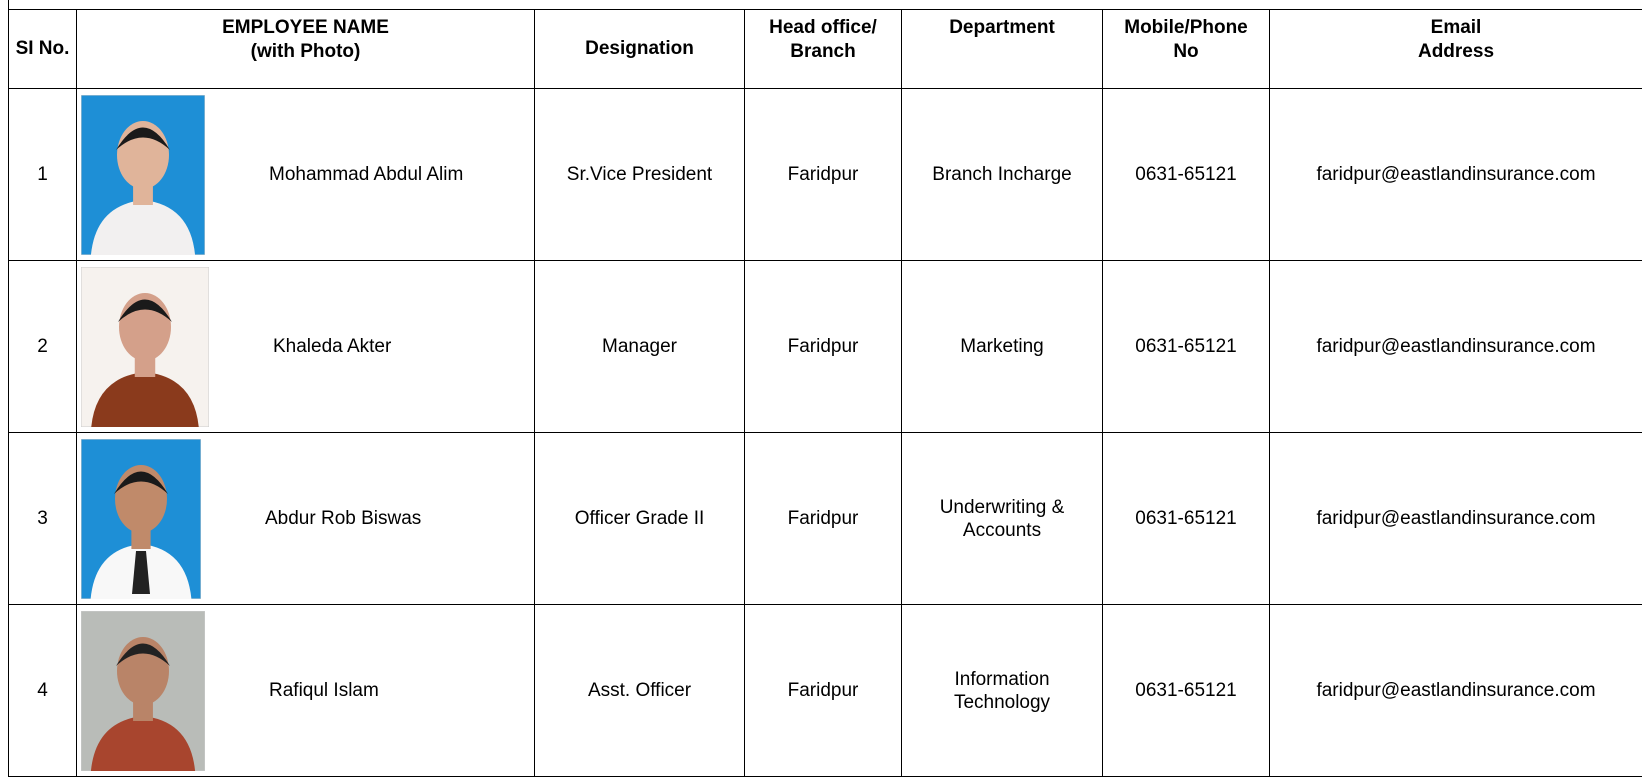 Image resolution: width=1642 pixels, height=777 pixels. What do you see at coordinates (1186, 28) in the screenshot?
I see `header-text: Mobile/Phone` at bounding box center [1186, 28].